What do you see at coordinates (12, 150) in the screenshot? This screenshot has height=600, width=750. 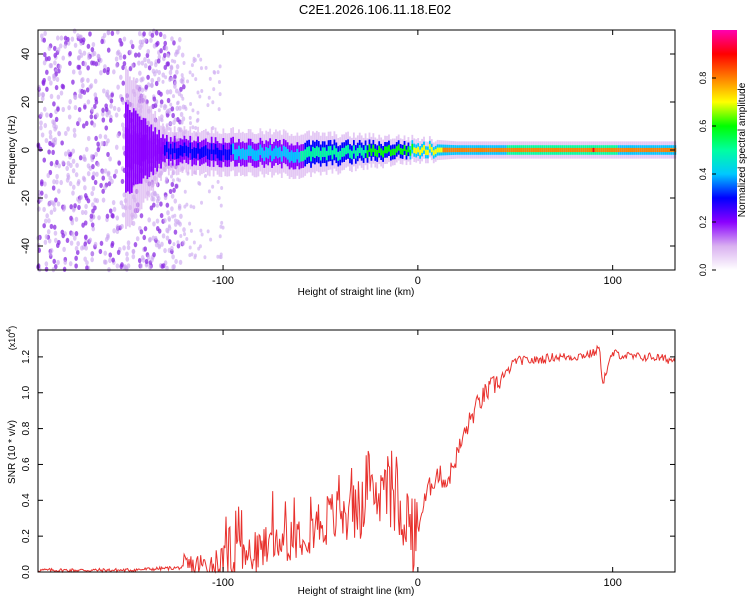 I see `spectrogram-y-label: Frequency (Hz)` at bounding box center [12, 150].